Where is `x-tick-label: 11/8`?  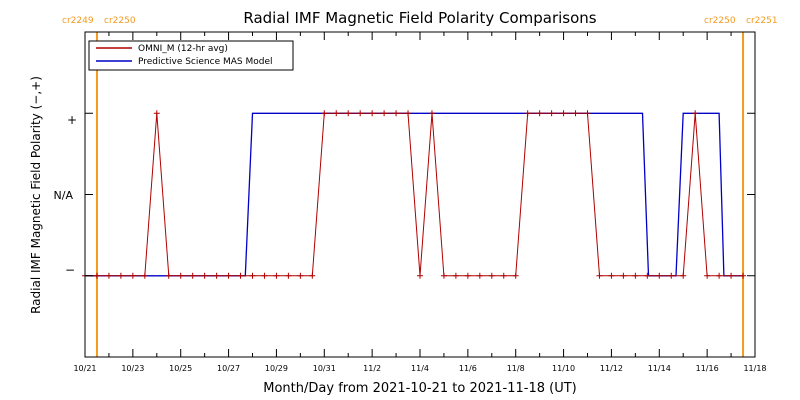 x-tick-label: 11/8 is located at coordinates (516, 368).